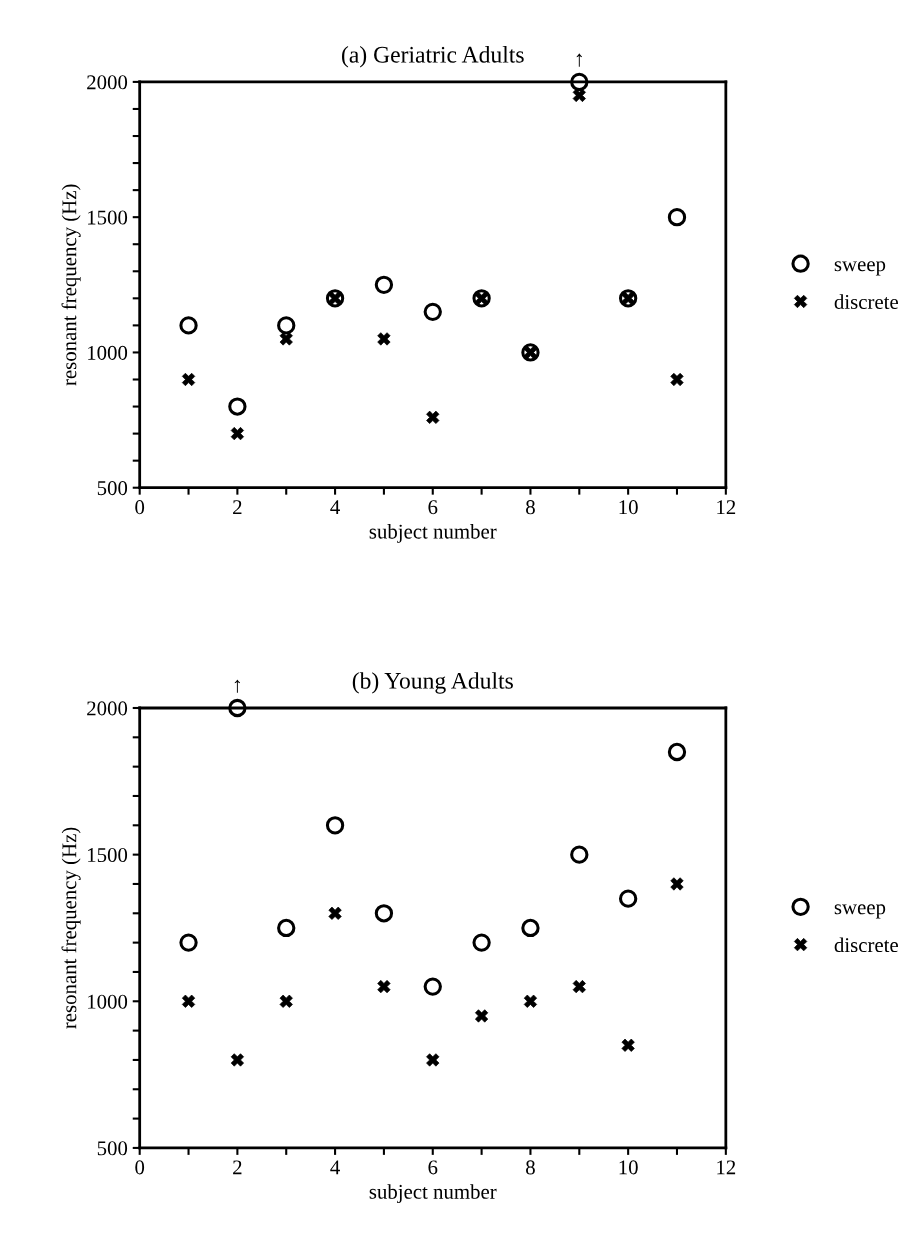  What do you see at coordinates (432, 683) in the screenshot?
I see `chart-title: (b) Young Adults` at bounding box center [432, 683].